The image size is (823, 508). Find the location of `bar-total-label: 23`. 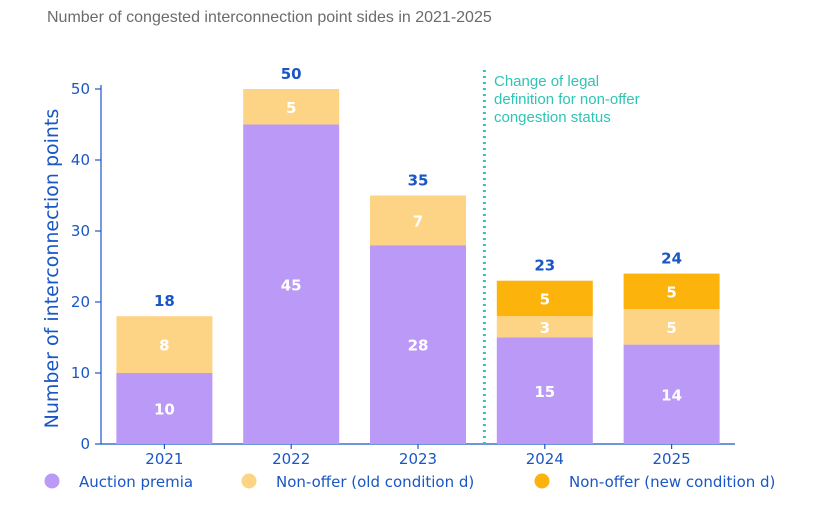

bar-total-label: 23 is located at coordinates (544, 266).